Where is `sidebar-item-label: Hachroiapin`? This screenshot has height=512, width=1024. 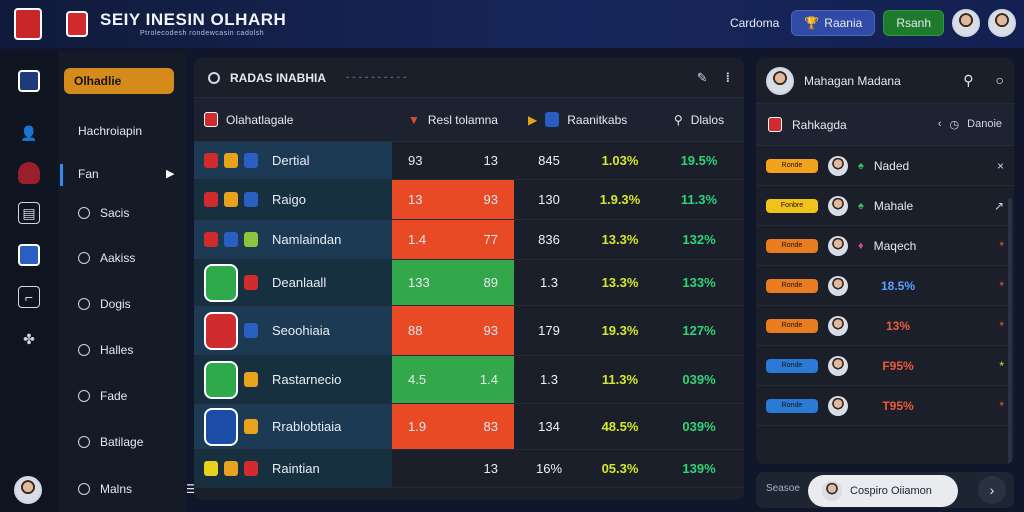
sidebar-item-label: Hachroiapin is located at coordinates (110, 131).